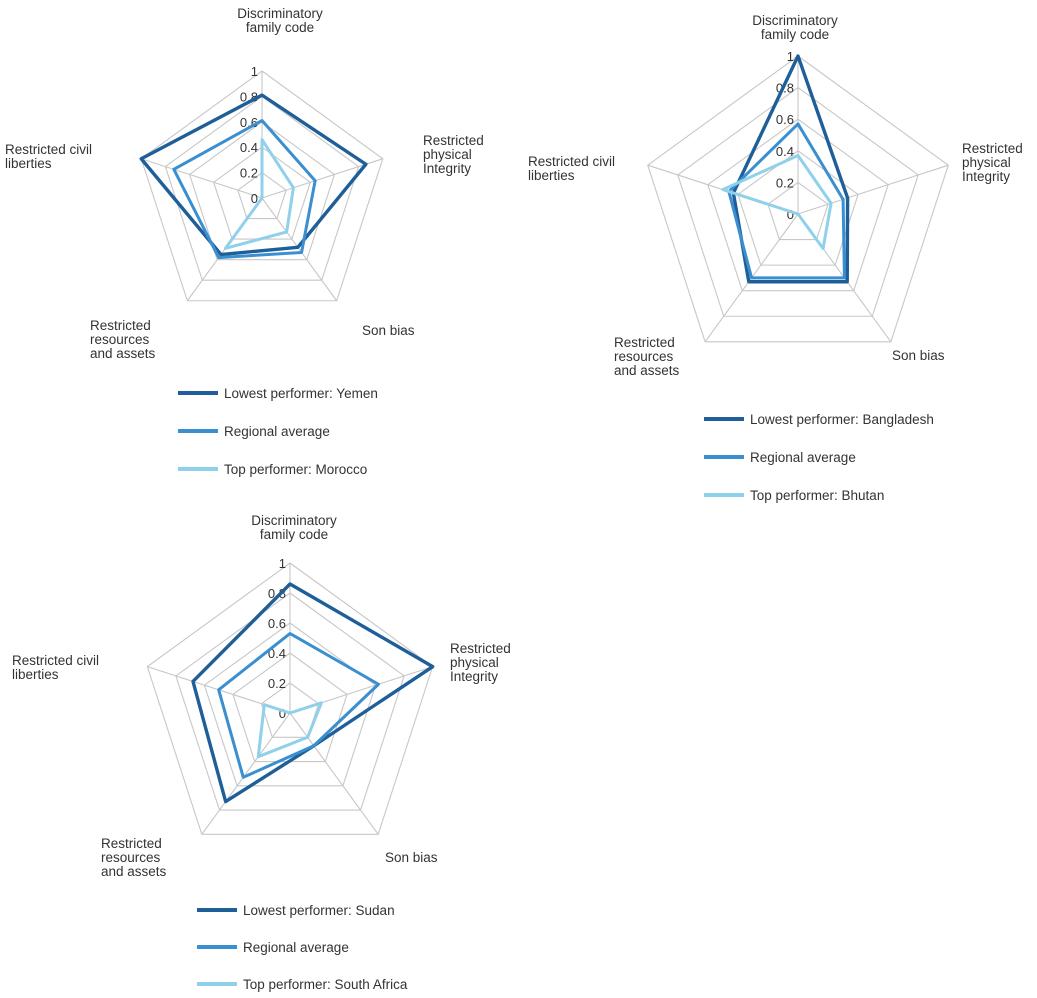 The height and width of the screenshot is (998, 1037). What do you see at coordinates (277, 593) in the screenshot?
I see `tick-label: 0.8` at bounding box center [277, 593].